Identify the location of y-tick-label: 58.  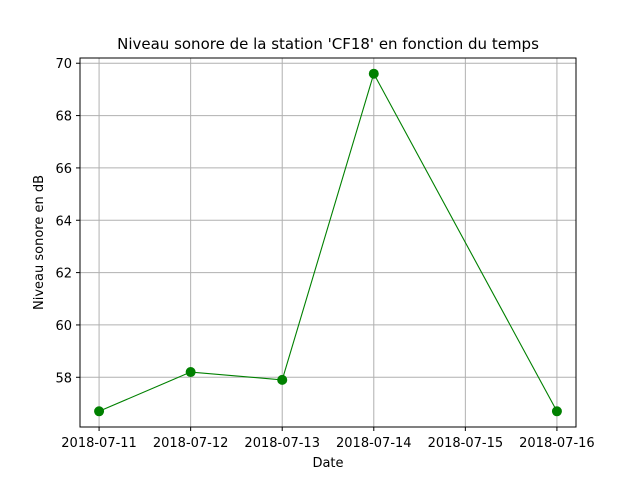
(63, 378).